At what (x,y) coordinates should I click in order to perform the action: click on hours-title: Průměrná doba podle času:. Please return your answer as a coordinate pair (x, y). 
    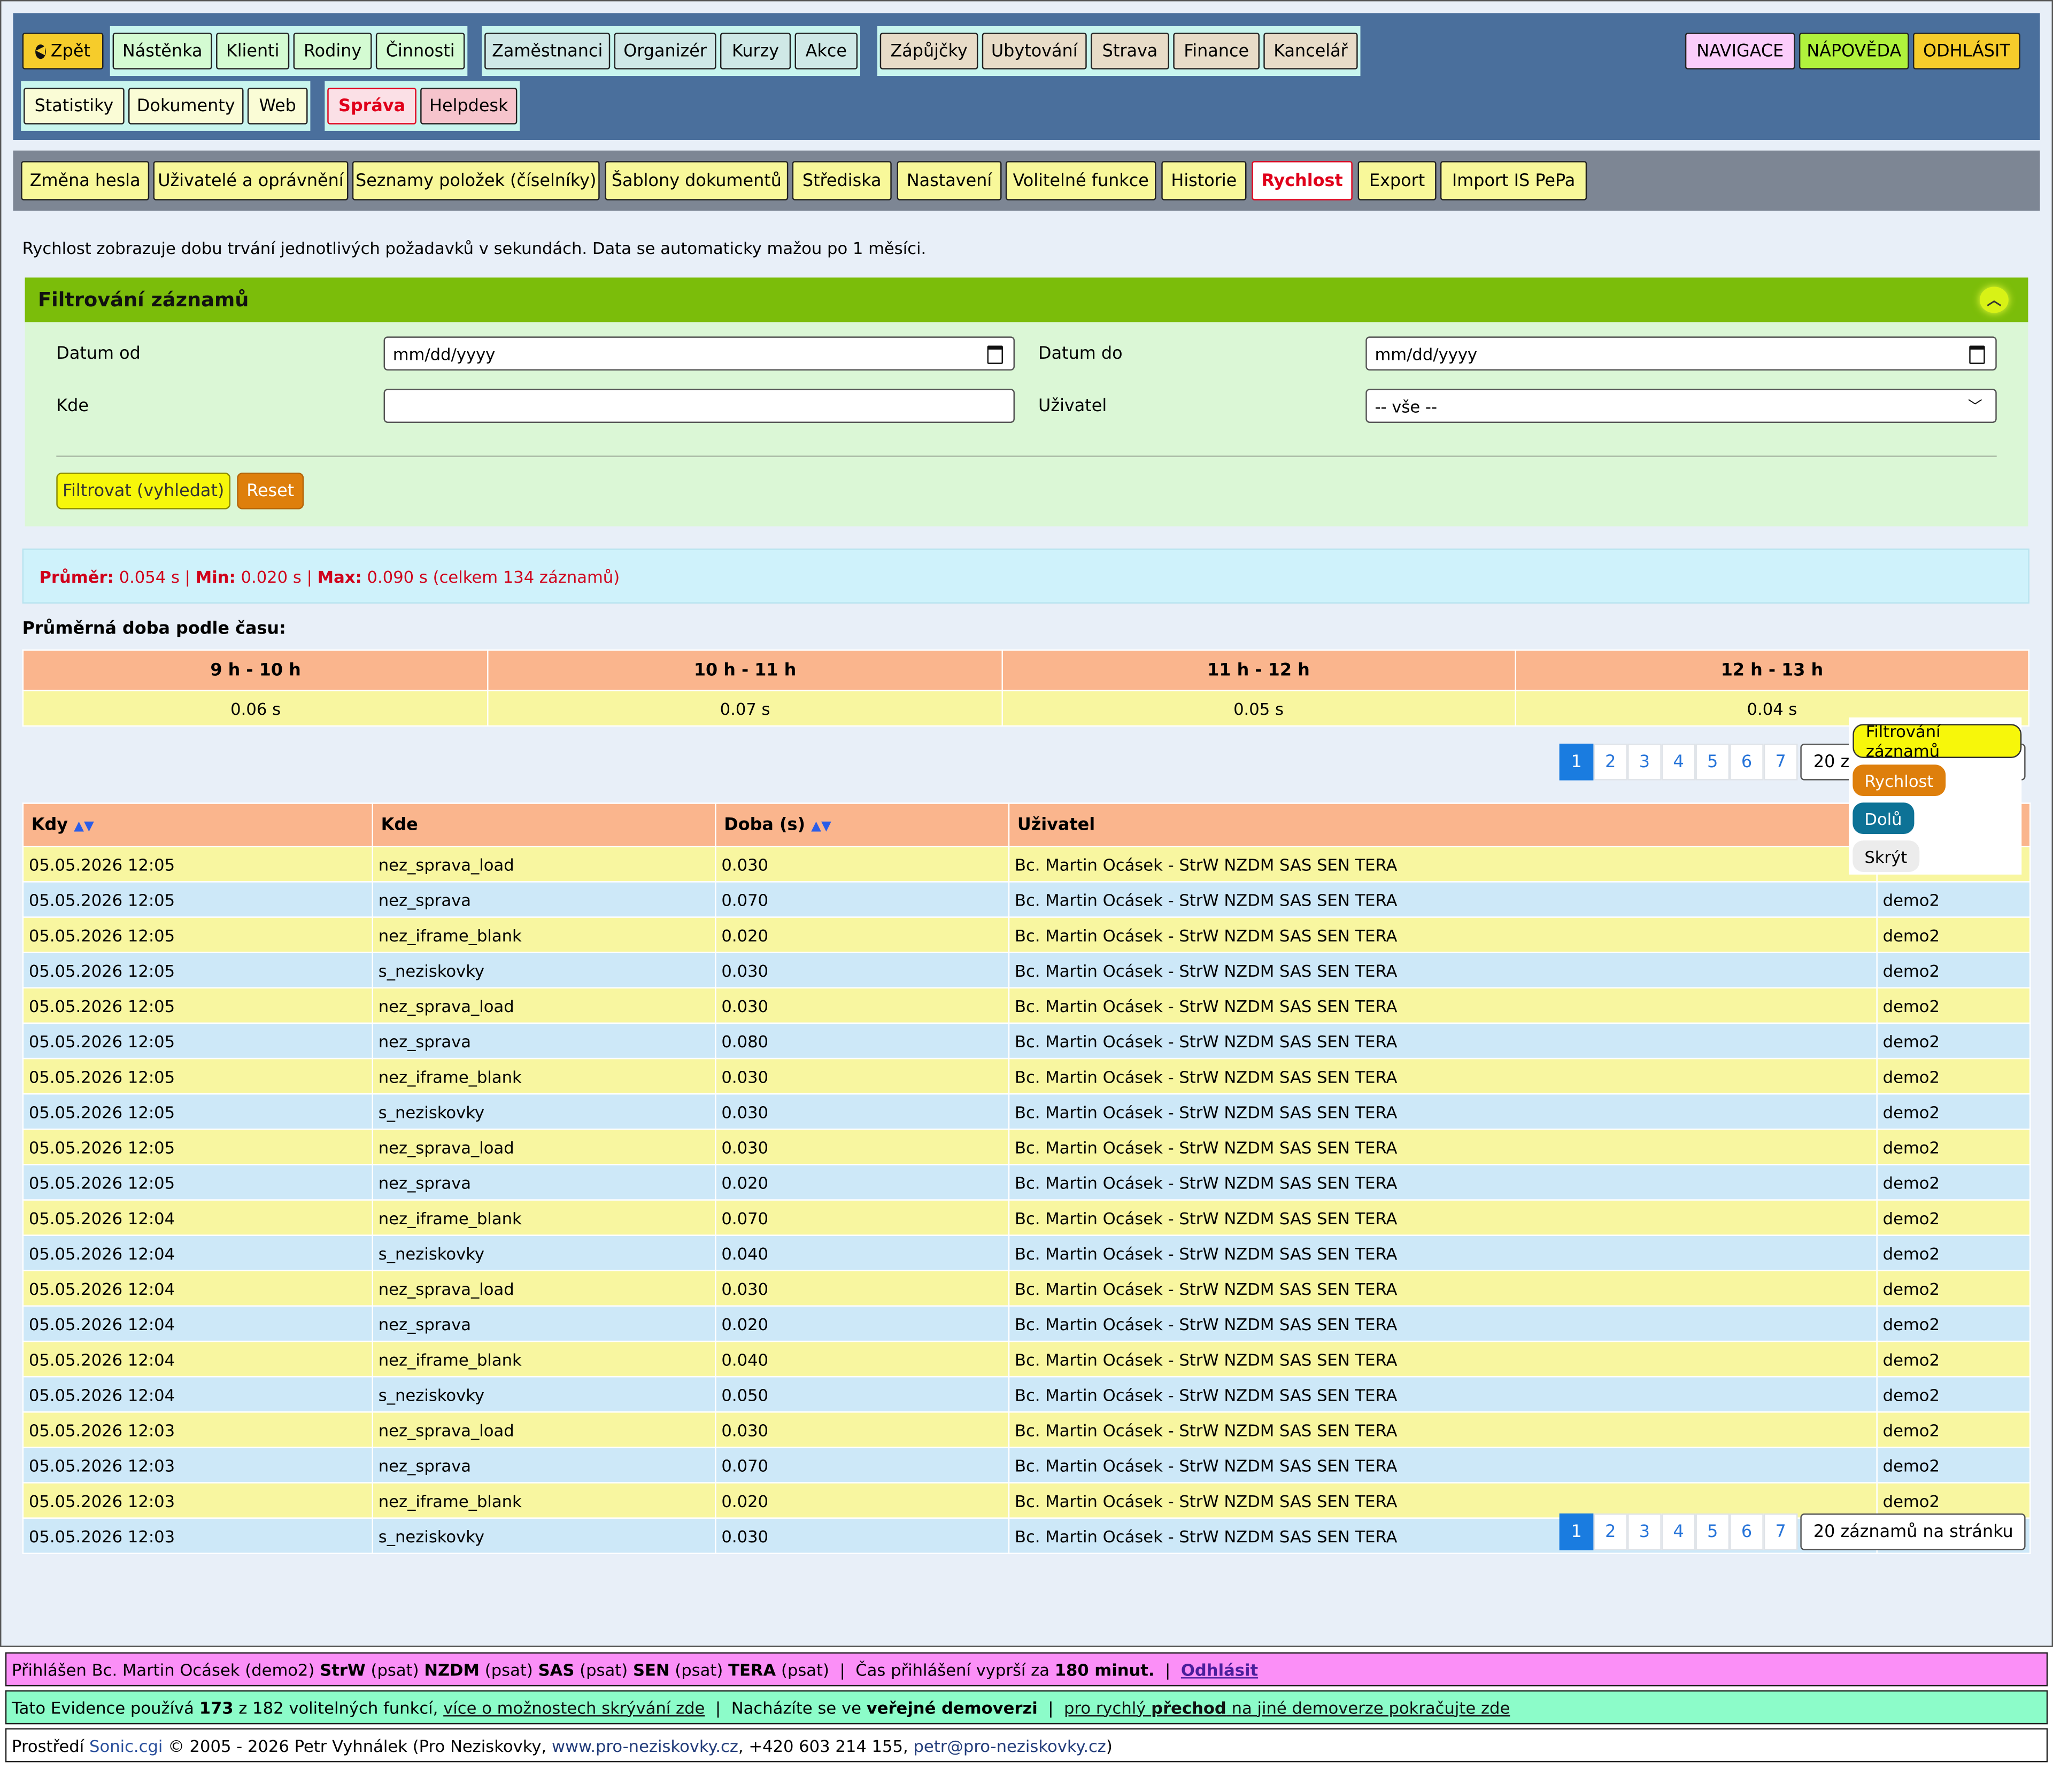
    Looking at the image, I should click on (154, 629).